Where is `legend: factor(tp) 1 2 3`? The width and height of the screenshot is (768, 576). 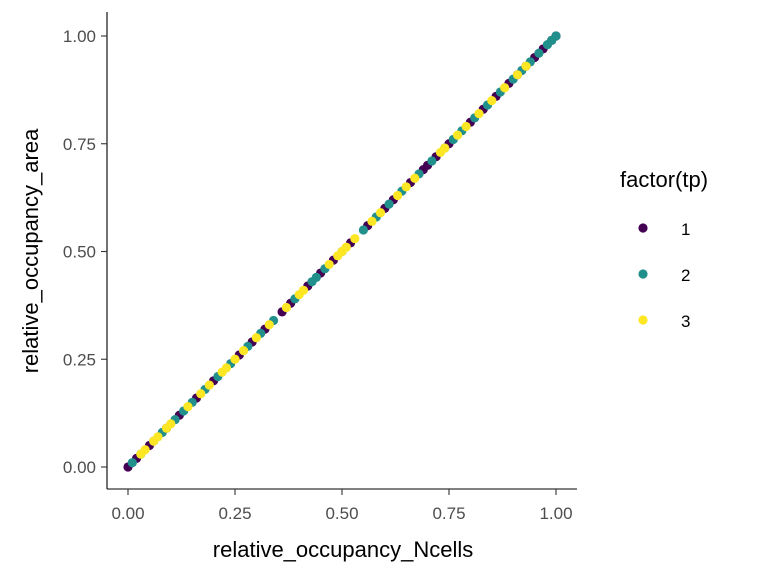 legend: factor(tp) 1 2 3 is located at coordinates (664, 249).